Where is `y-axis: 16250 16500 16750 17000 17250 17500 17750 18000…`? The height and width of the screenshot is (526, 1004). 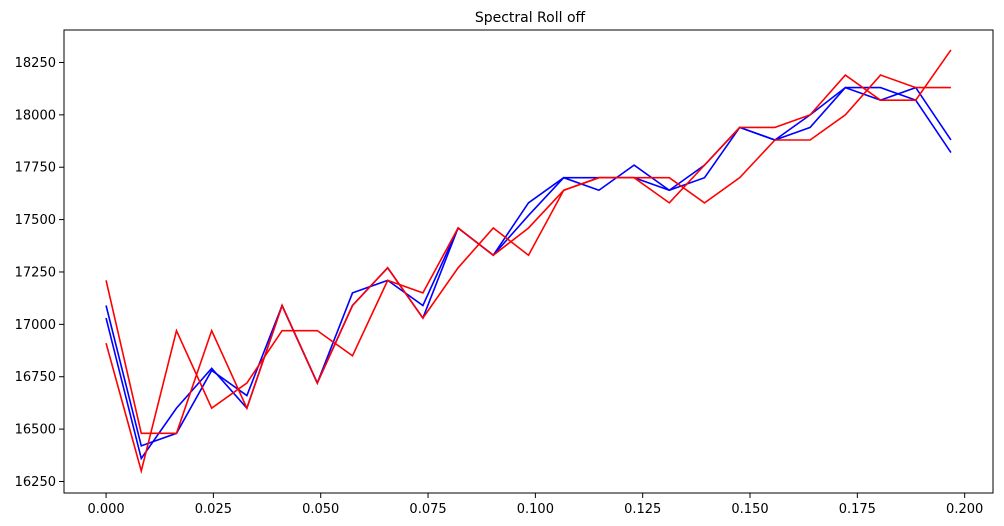
y-axis: 16250 16500 16750 17000 17250 17500 17750 18000… is located at coordinates (39, 273).